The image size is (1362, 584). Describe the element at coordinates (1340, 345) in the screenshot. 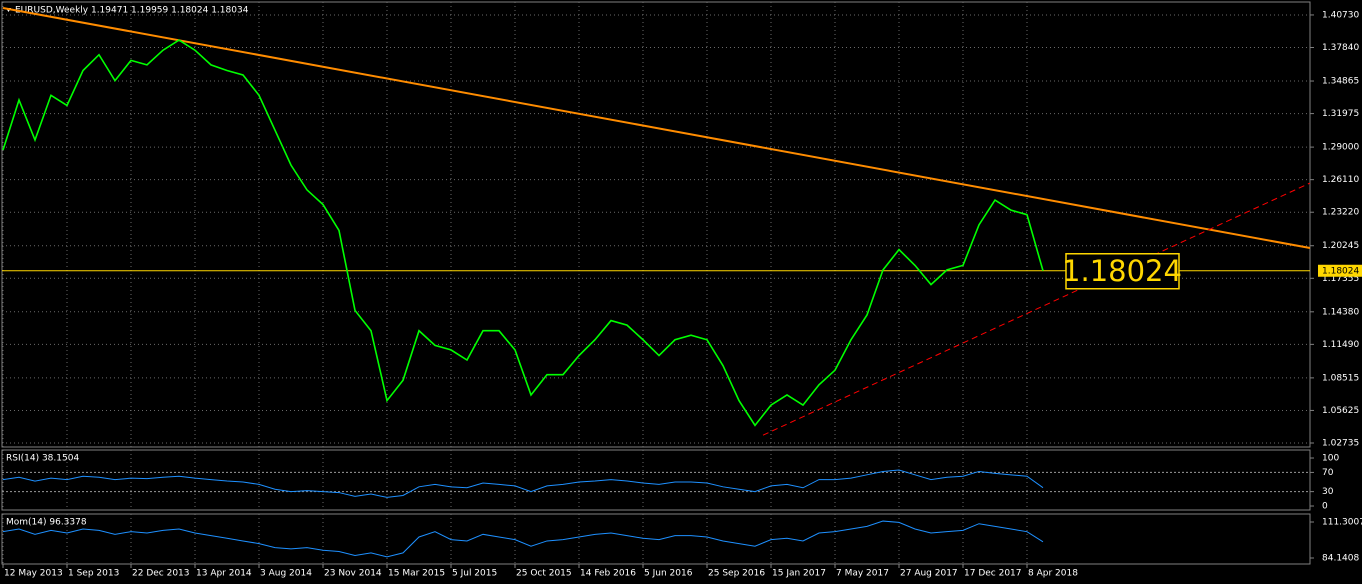

I see `y-tick-label: 1.11490` at that location.